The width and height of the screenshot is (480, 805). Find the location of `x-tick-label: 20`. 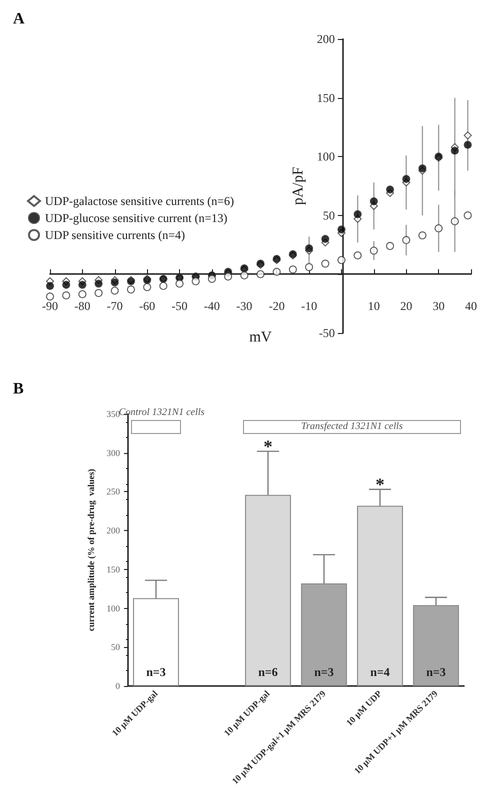

x-tick-label: 20 is located at coordinates (406, 306).